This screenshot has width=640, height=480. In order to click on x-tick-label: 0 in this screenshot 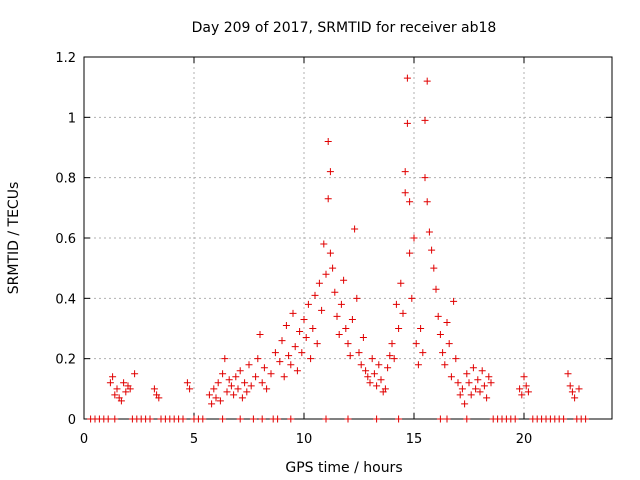, I will do `click(84, 439)`.